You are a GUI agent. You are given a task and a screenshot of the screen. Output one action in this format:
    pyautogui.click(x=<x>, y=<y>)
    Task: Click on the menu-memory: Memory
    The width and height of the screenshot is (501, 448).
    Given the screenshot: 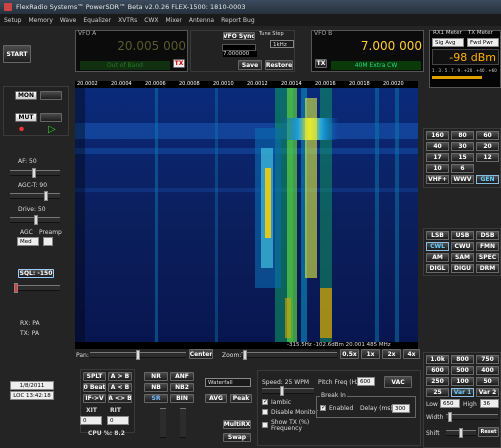 What is the action you would take?
    pyautogui.click(x=40, y=20)
    